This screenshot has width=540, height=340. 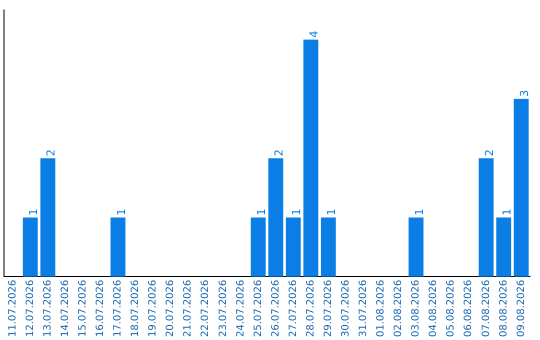 What do you see at coordinates (48, 309) in the screenshot?
I see `x-tick-label: 13.07.2026` at bounding box center [48, 309].